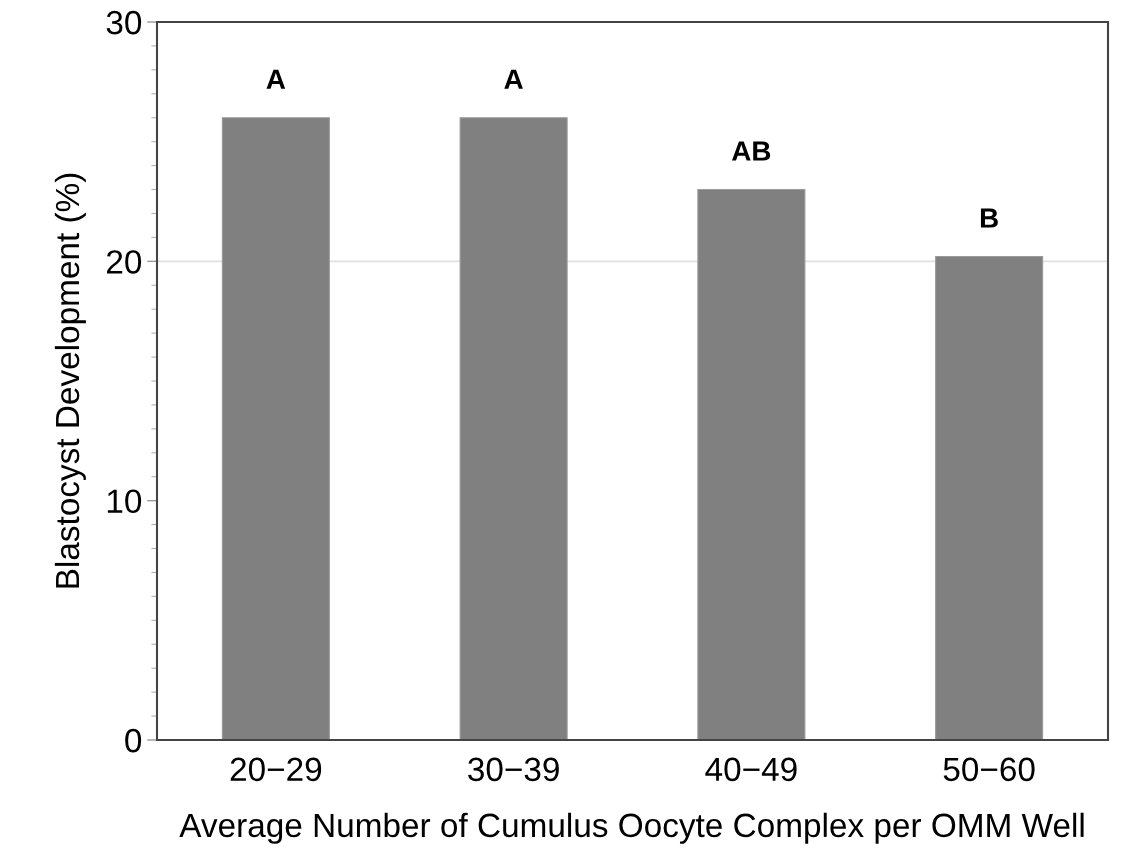 This screenshot has height=865, width=1122. I want to click on annotation: B, so click(989, 218).